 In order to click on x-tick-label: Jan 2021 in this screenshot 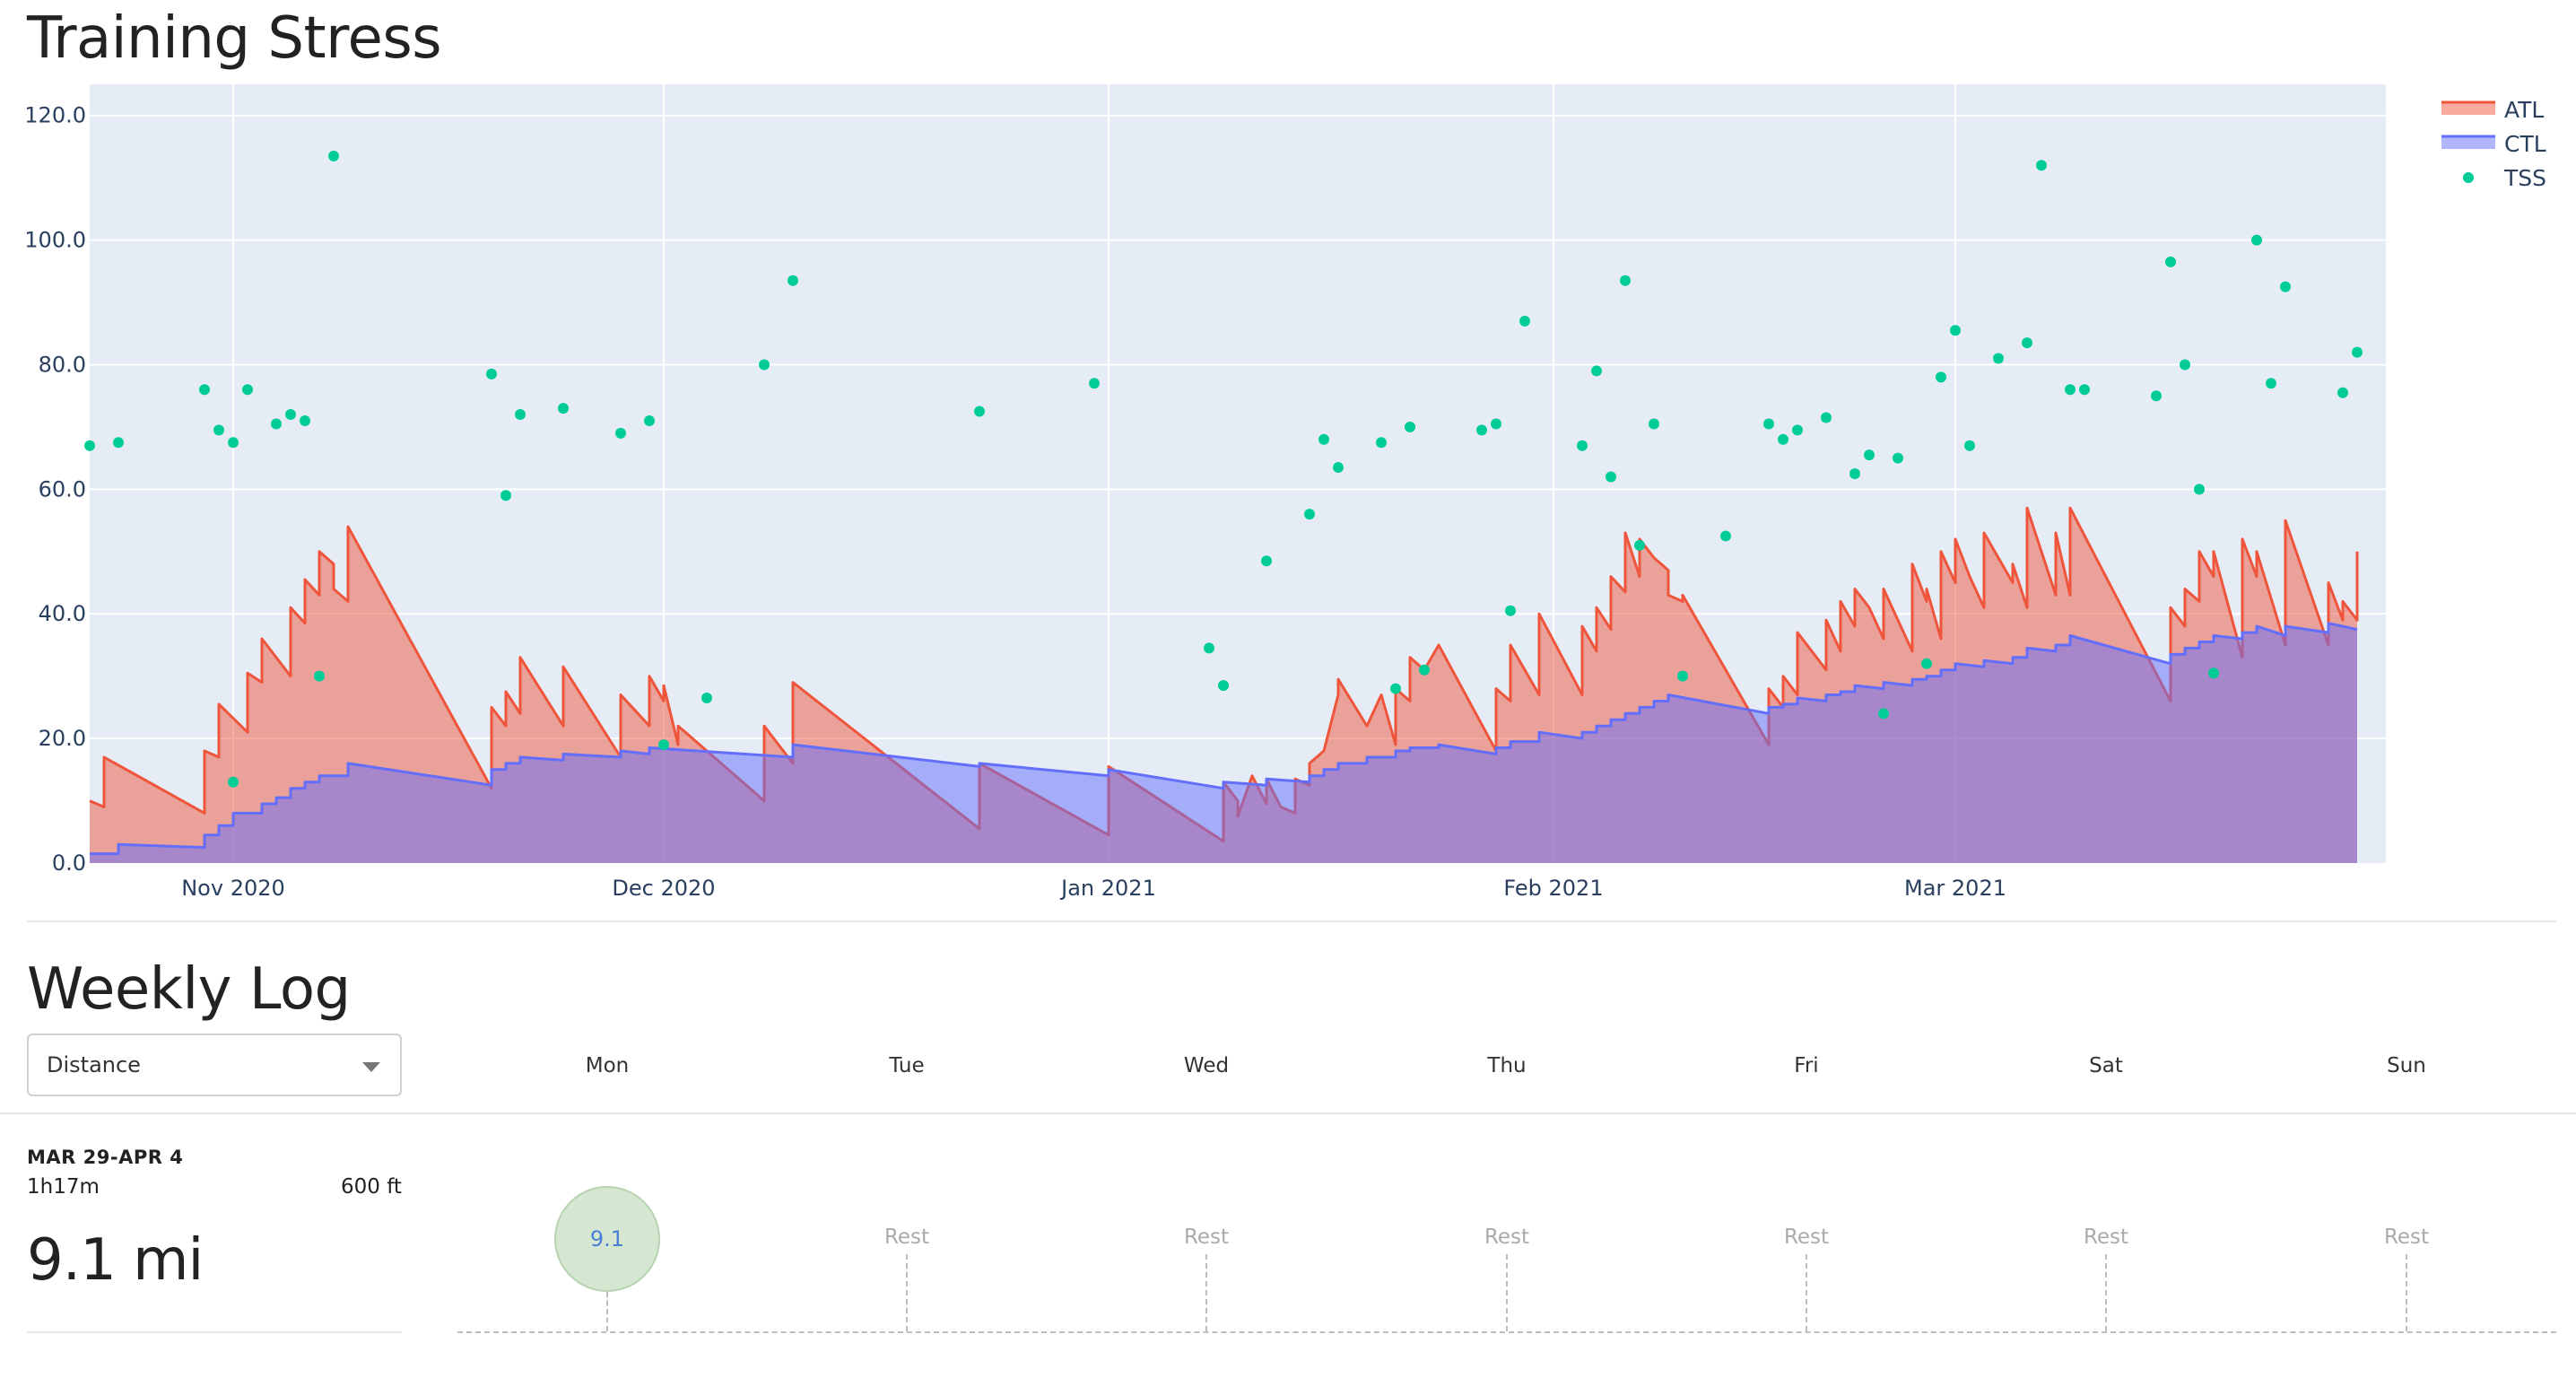, I will do `click(1107, 888)`.